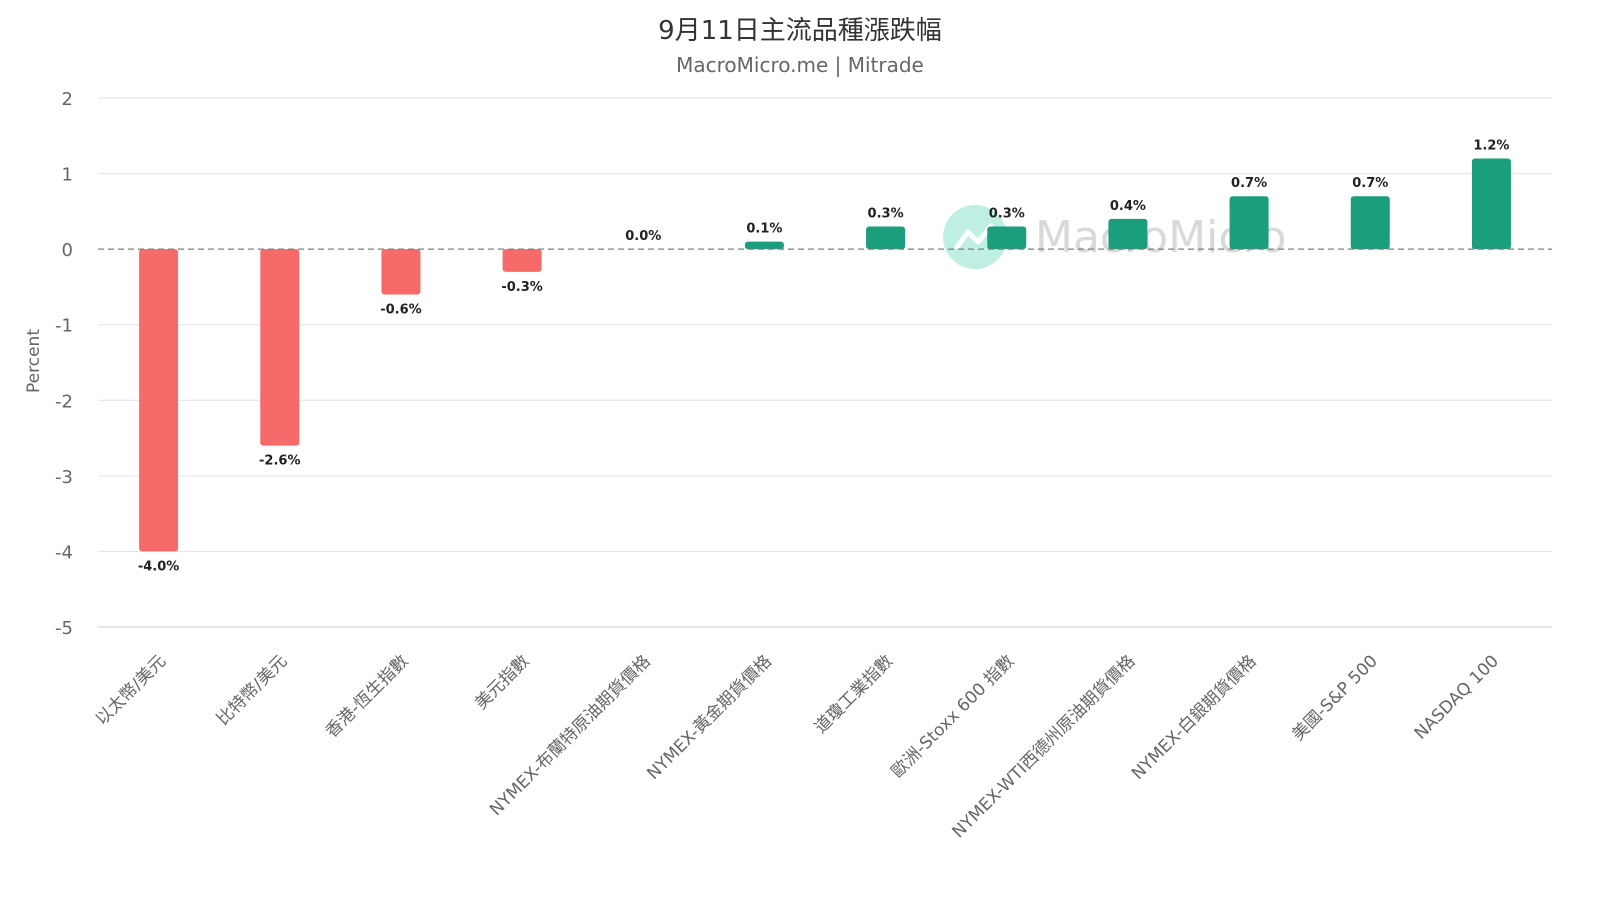 The width and height of the screenshot is (1600, 900). What do you see at coordinates (1194, 717) in the screenshot?
I see `x-tick-label: NYMEX-白銀期貨價格` at bounding box center [1194, 717].